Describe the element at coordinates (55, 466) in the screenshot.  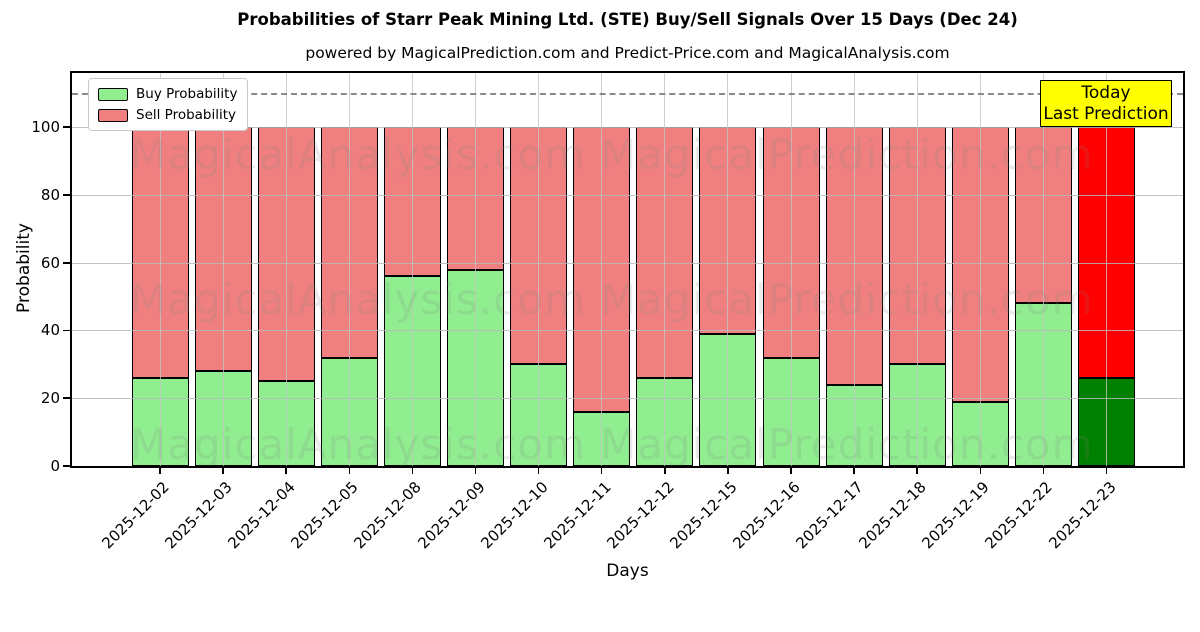
I see `y-tick-label-0: 0` at that location.